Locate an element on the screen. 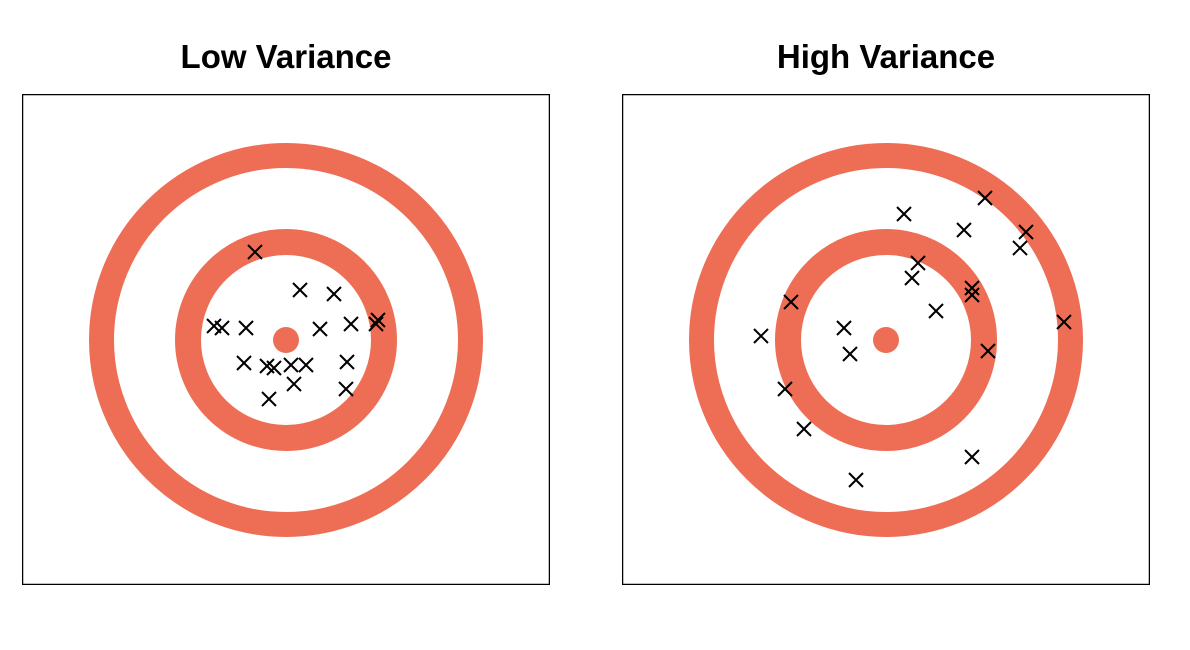  target-bullseye-left is located at coordinates (286, 340).